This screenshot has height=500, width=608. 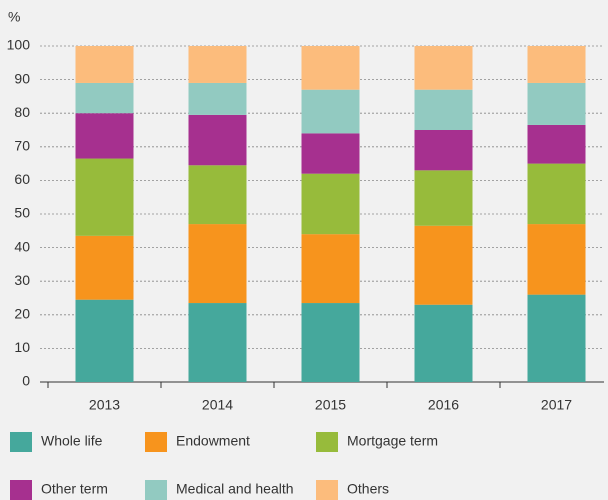 I want to click on x-tick-label: 2015, so click(x=330, y=405).